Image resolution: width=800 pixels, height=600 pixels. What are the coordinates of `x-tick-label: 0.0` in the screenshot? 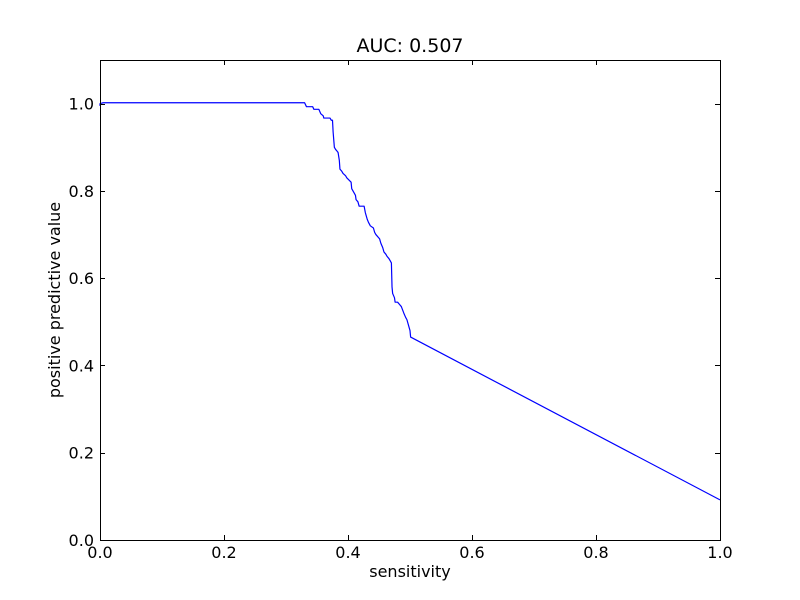 It's located at (99, 552).